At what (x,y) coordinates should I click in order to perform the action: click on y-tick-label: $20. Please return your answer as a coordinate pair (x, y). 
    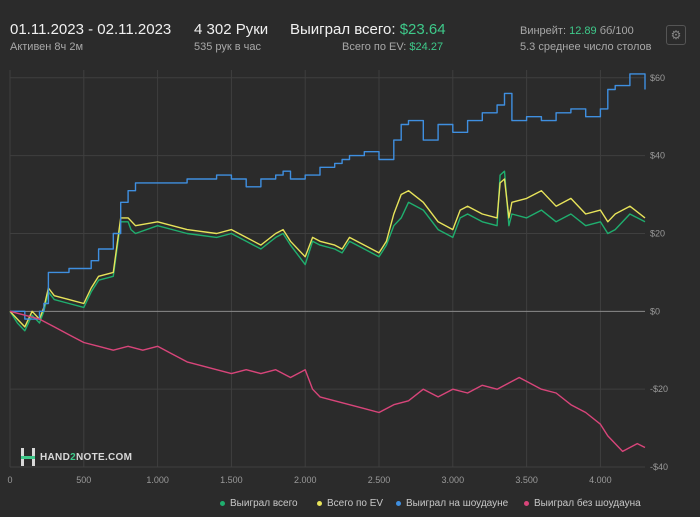
    Looking at the image, I should click on (657, 233).